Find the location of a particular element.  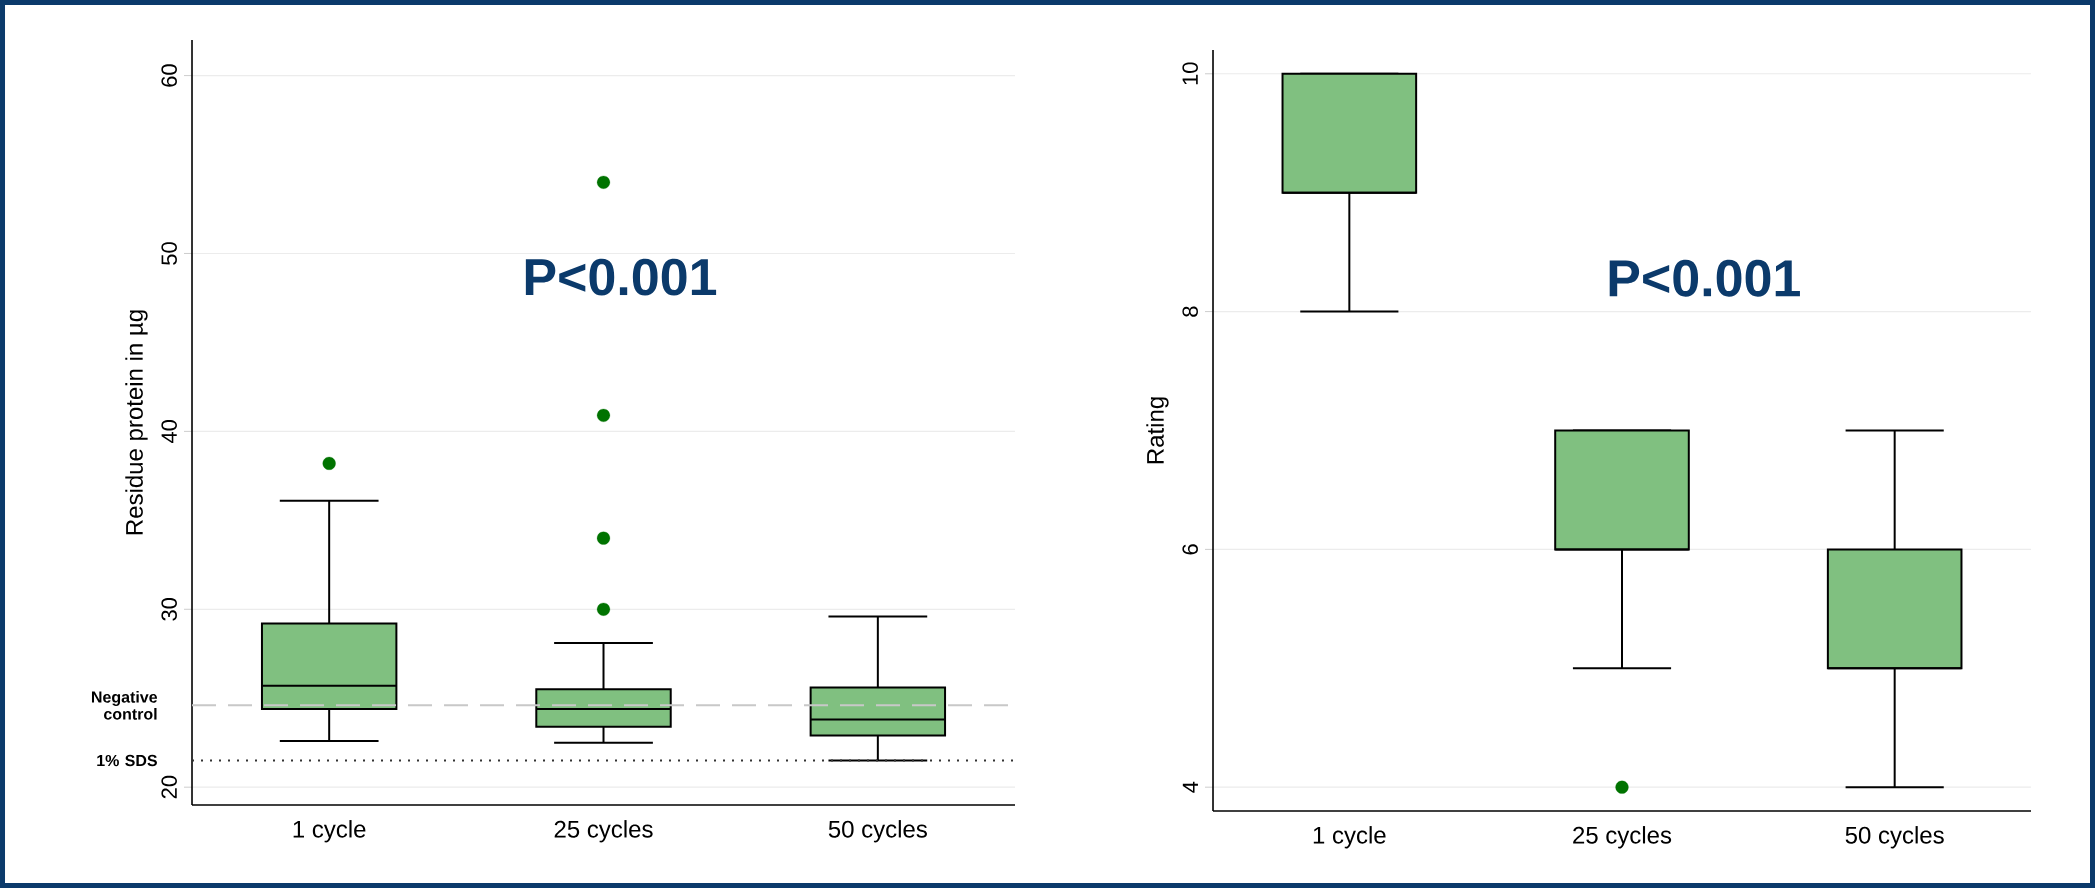

y-tick-label: 20 is located at coordinates (169, 787).